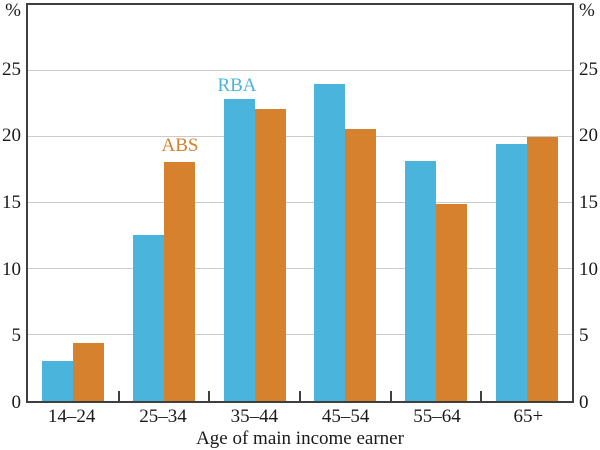 The image size is (600, 450). I want to click on y-tick-label-right-5: 5, so click(584, 336).